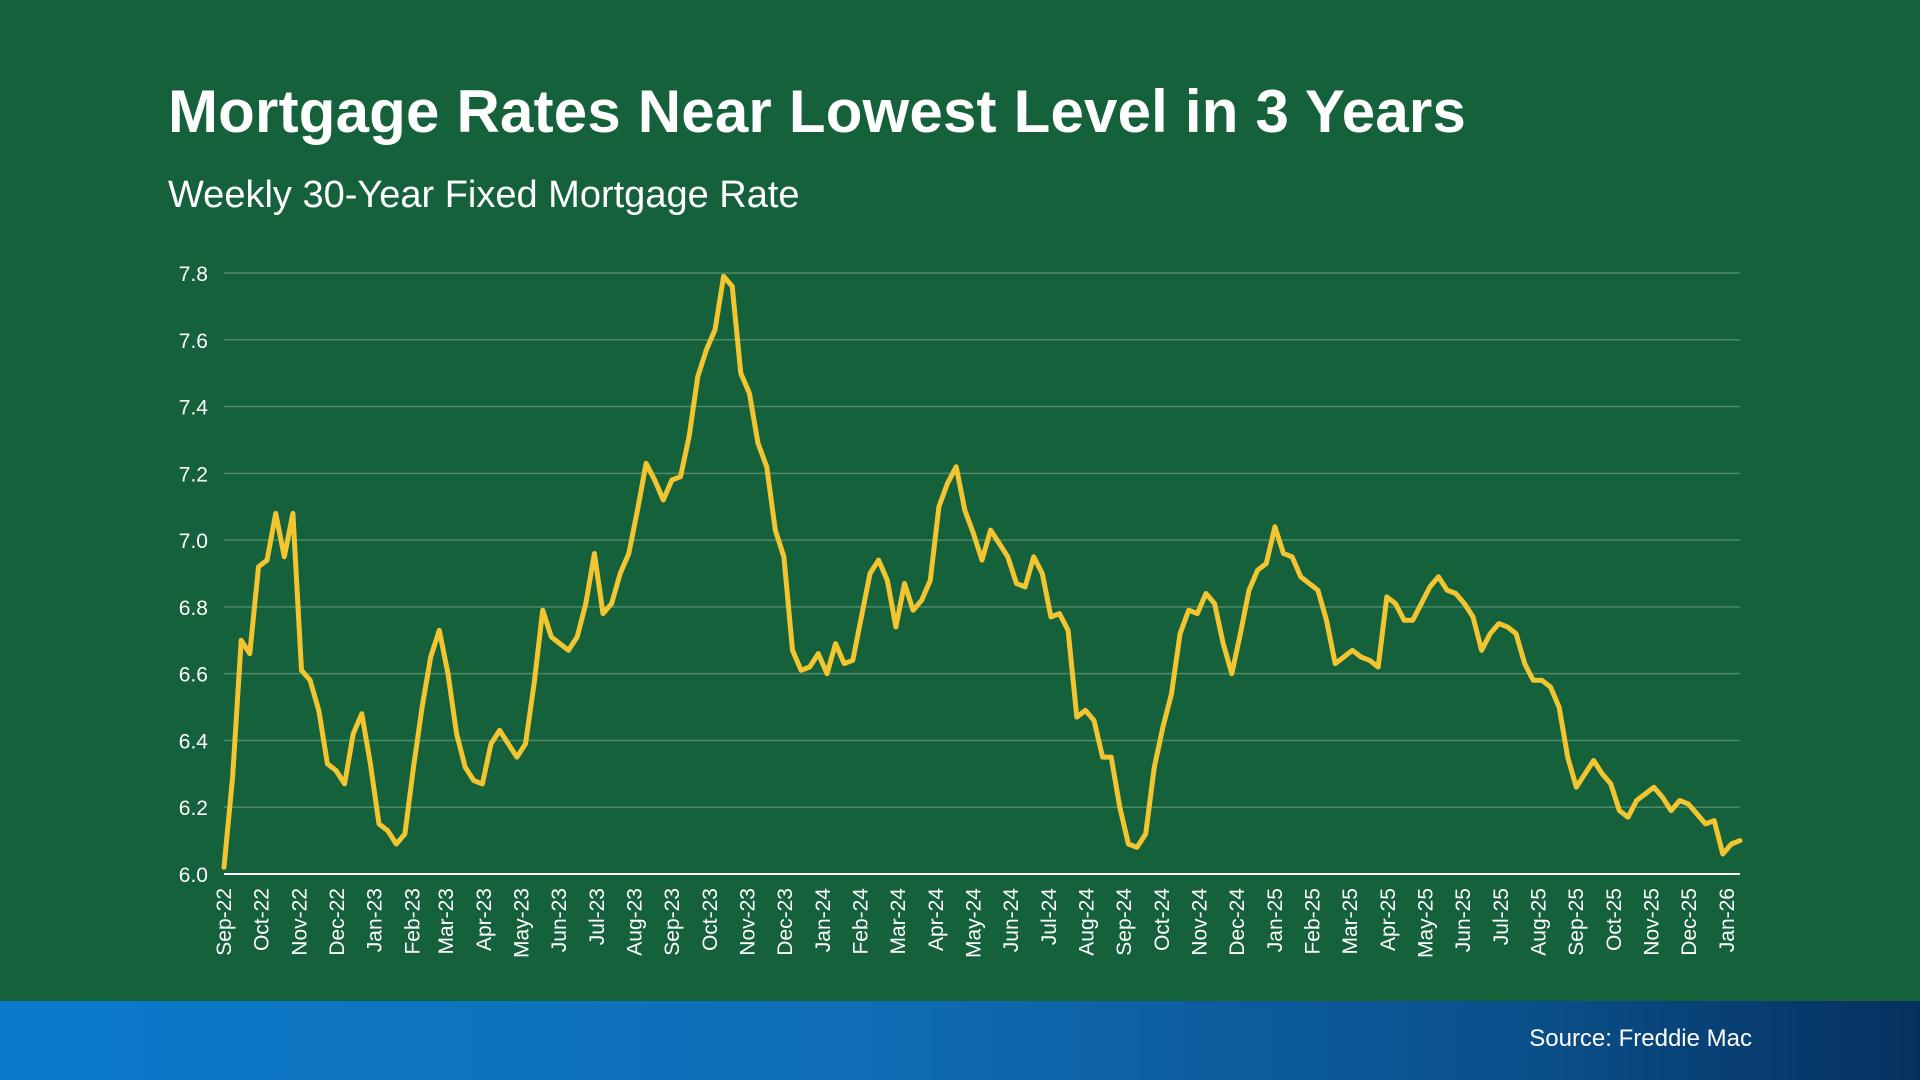  What do you see at coordinates (898, 921) in the screenshot?
I see `x-tick-label: Mar-24` at bounding box center [898, 921].